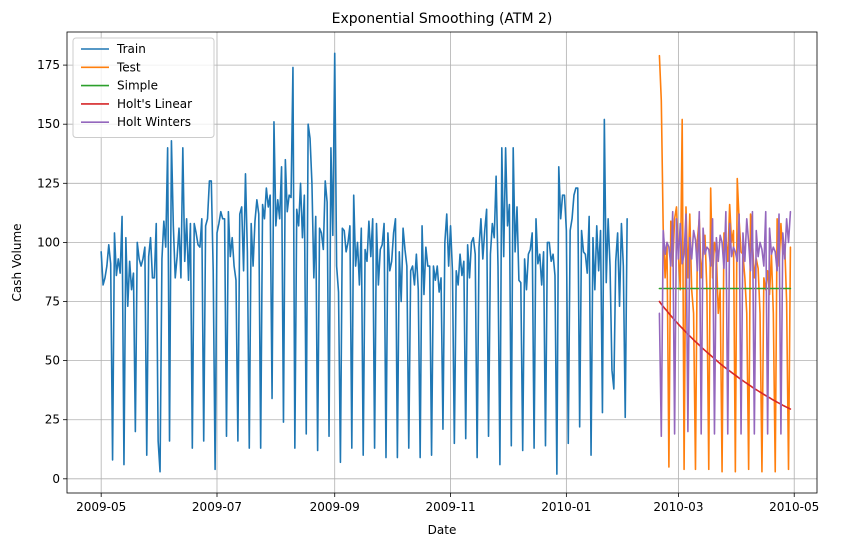  Describe the element at coordinates (56, 479) in the screenshot. I see `y-tick-label: 0` at that location.